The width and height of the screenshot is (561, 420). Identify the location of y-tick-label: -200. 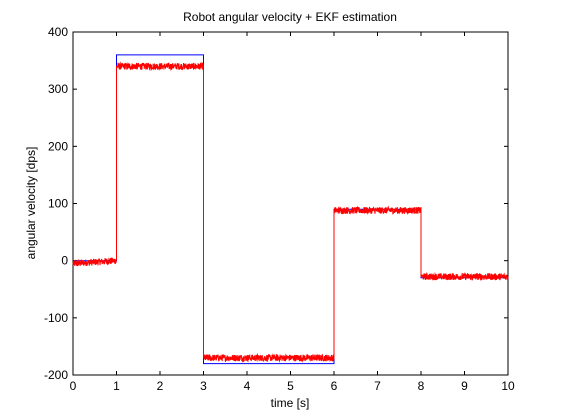
(56, 375).